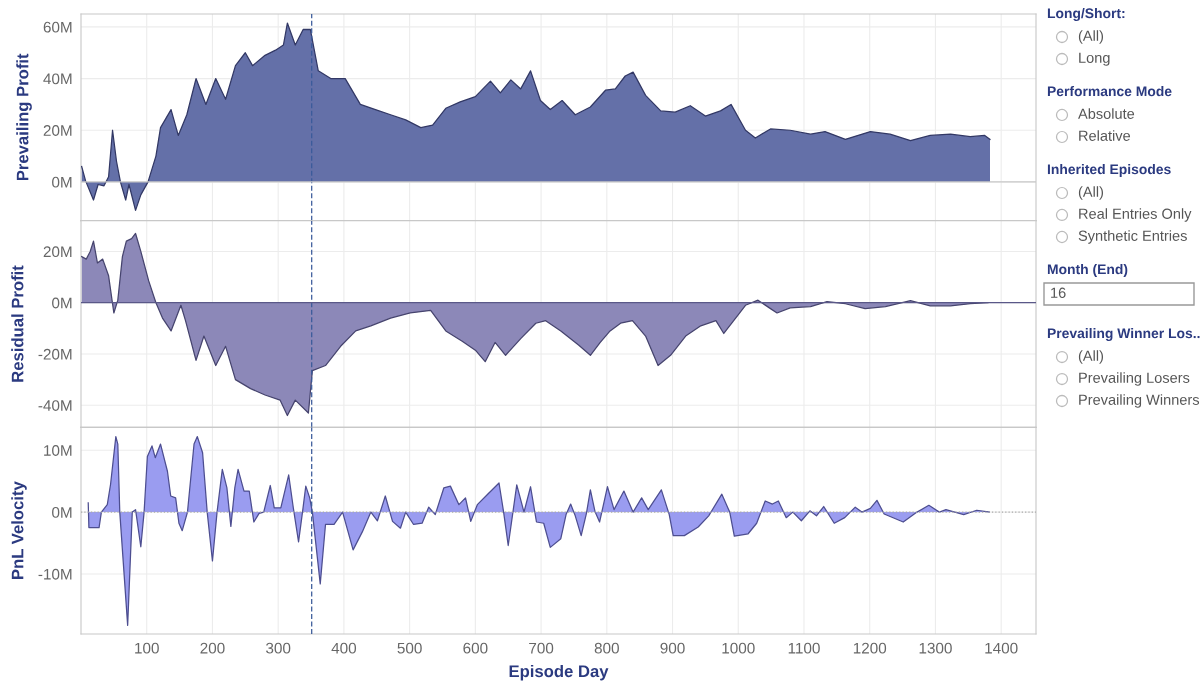 This screenshot has width=1204, height=684. I want to click on y-tick-label: 10M, so click(58, 450).